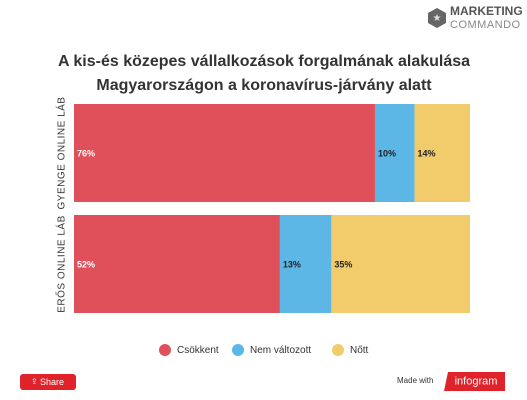  I want to click on legend-label: Nőtt, so click(359, 350).